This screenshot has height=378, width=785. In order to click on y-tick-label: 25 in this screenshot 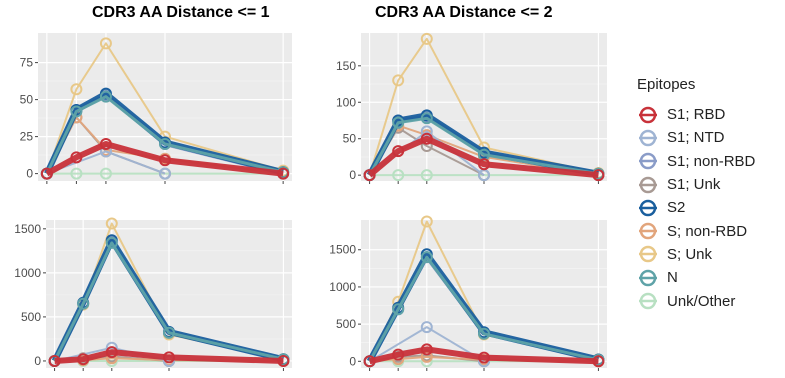, I will do `click(27, 137)`.